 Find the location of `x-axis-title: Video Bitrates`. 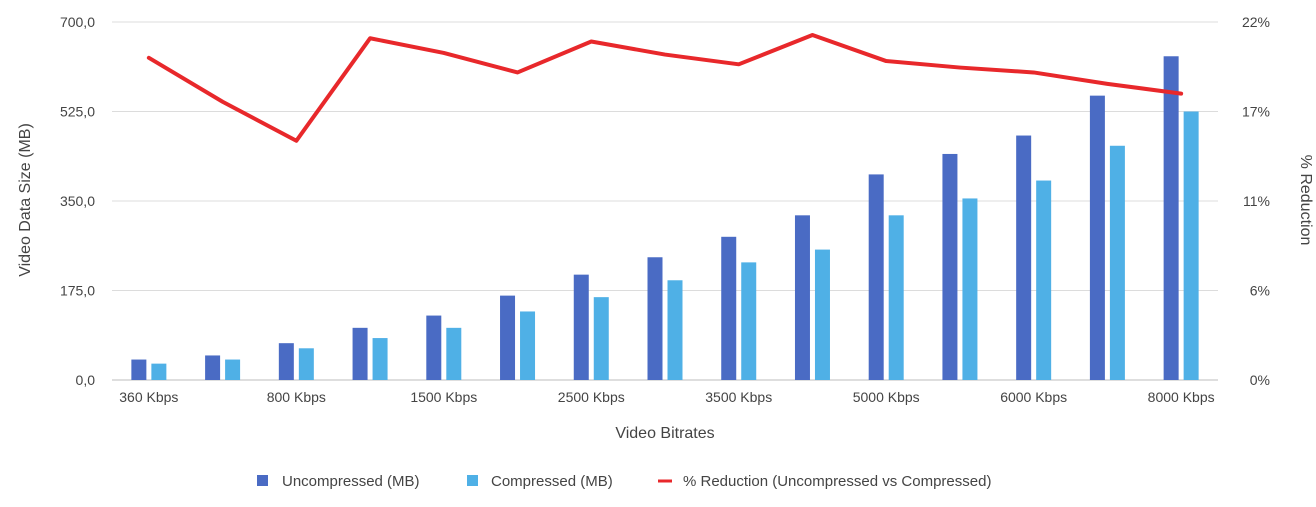

x-axis-title: Video Bitrates is located at coordinates (664, 433).